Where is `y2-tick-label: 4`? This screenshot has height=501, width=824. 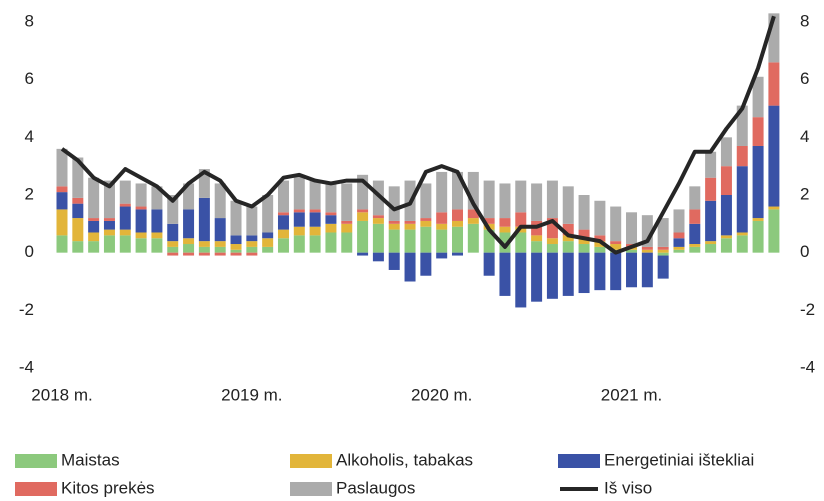 y2-tick-label: 4 is located at coordinates (804, 136).